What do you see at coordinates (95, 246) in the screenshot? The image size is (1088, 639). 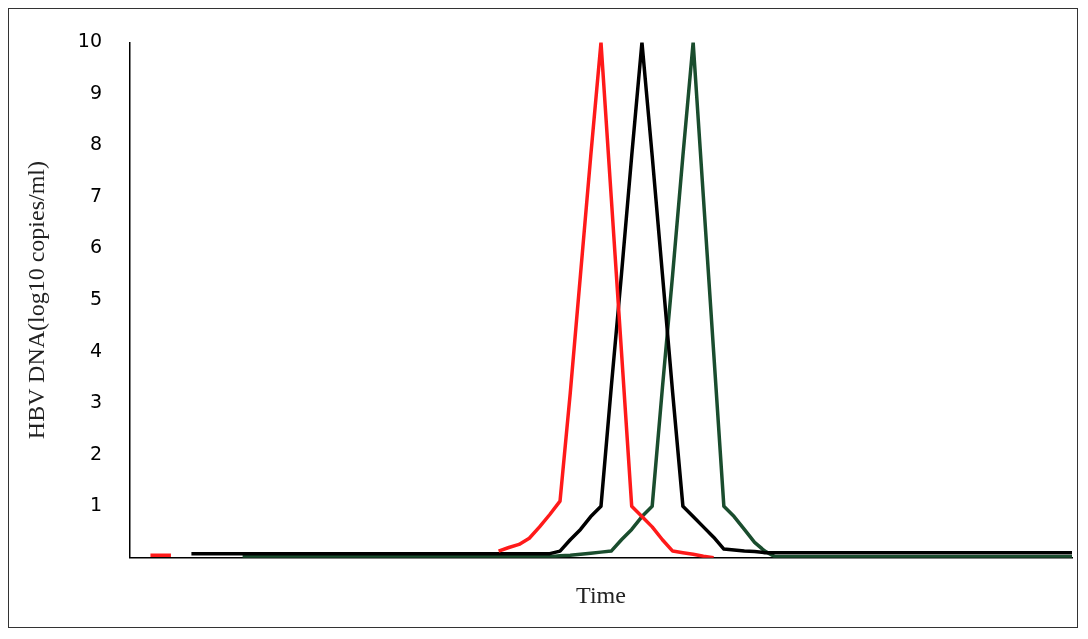 I see `y-tick-label: 6` at bounding box center [95, 246].